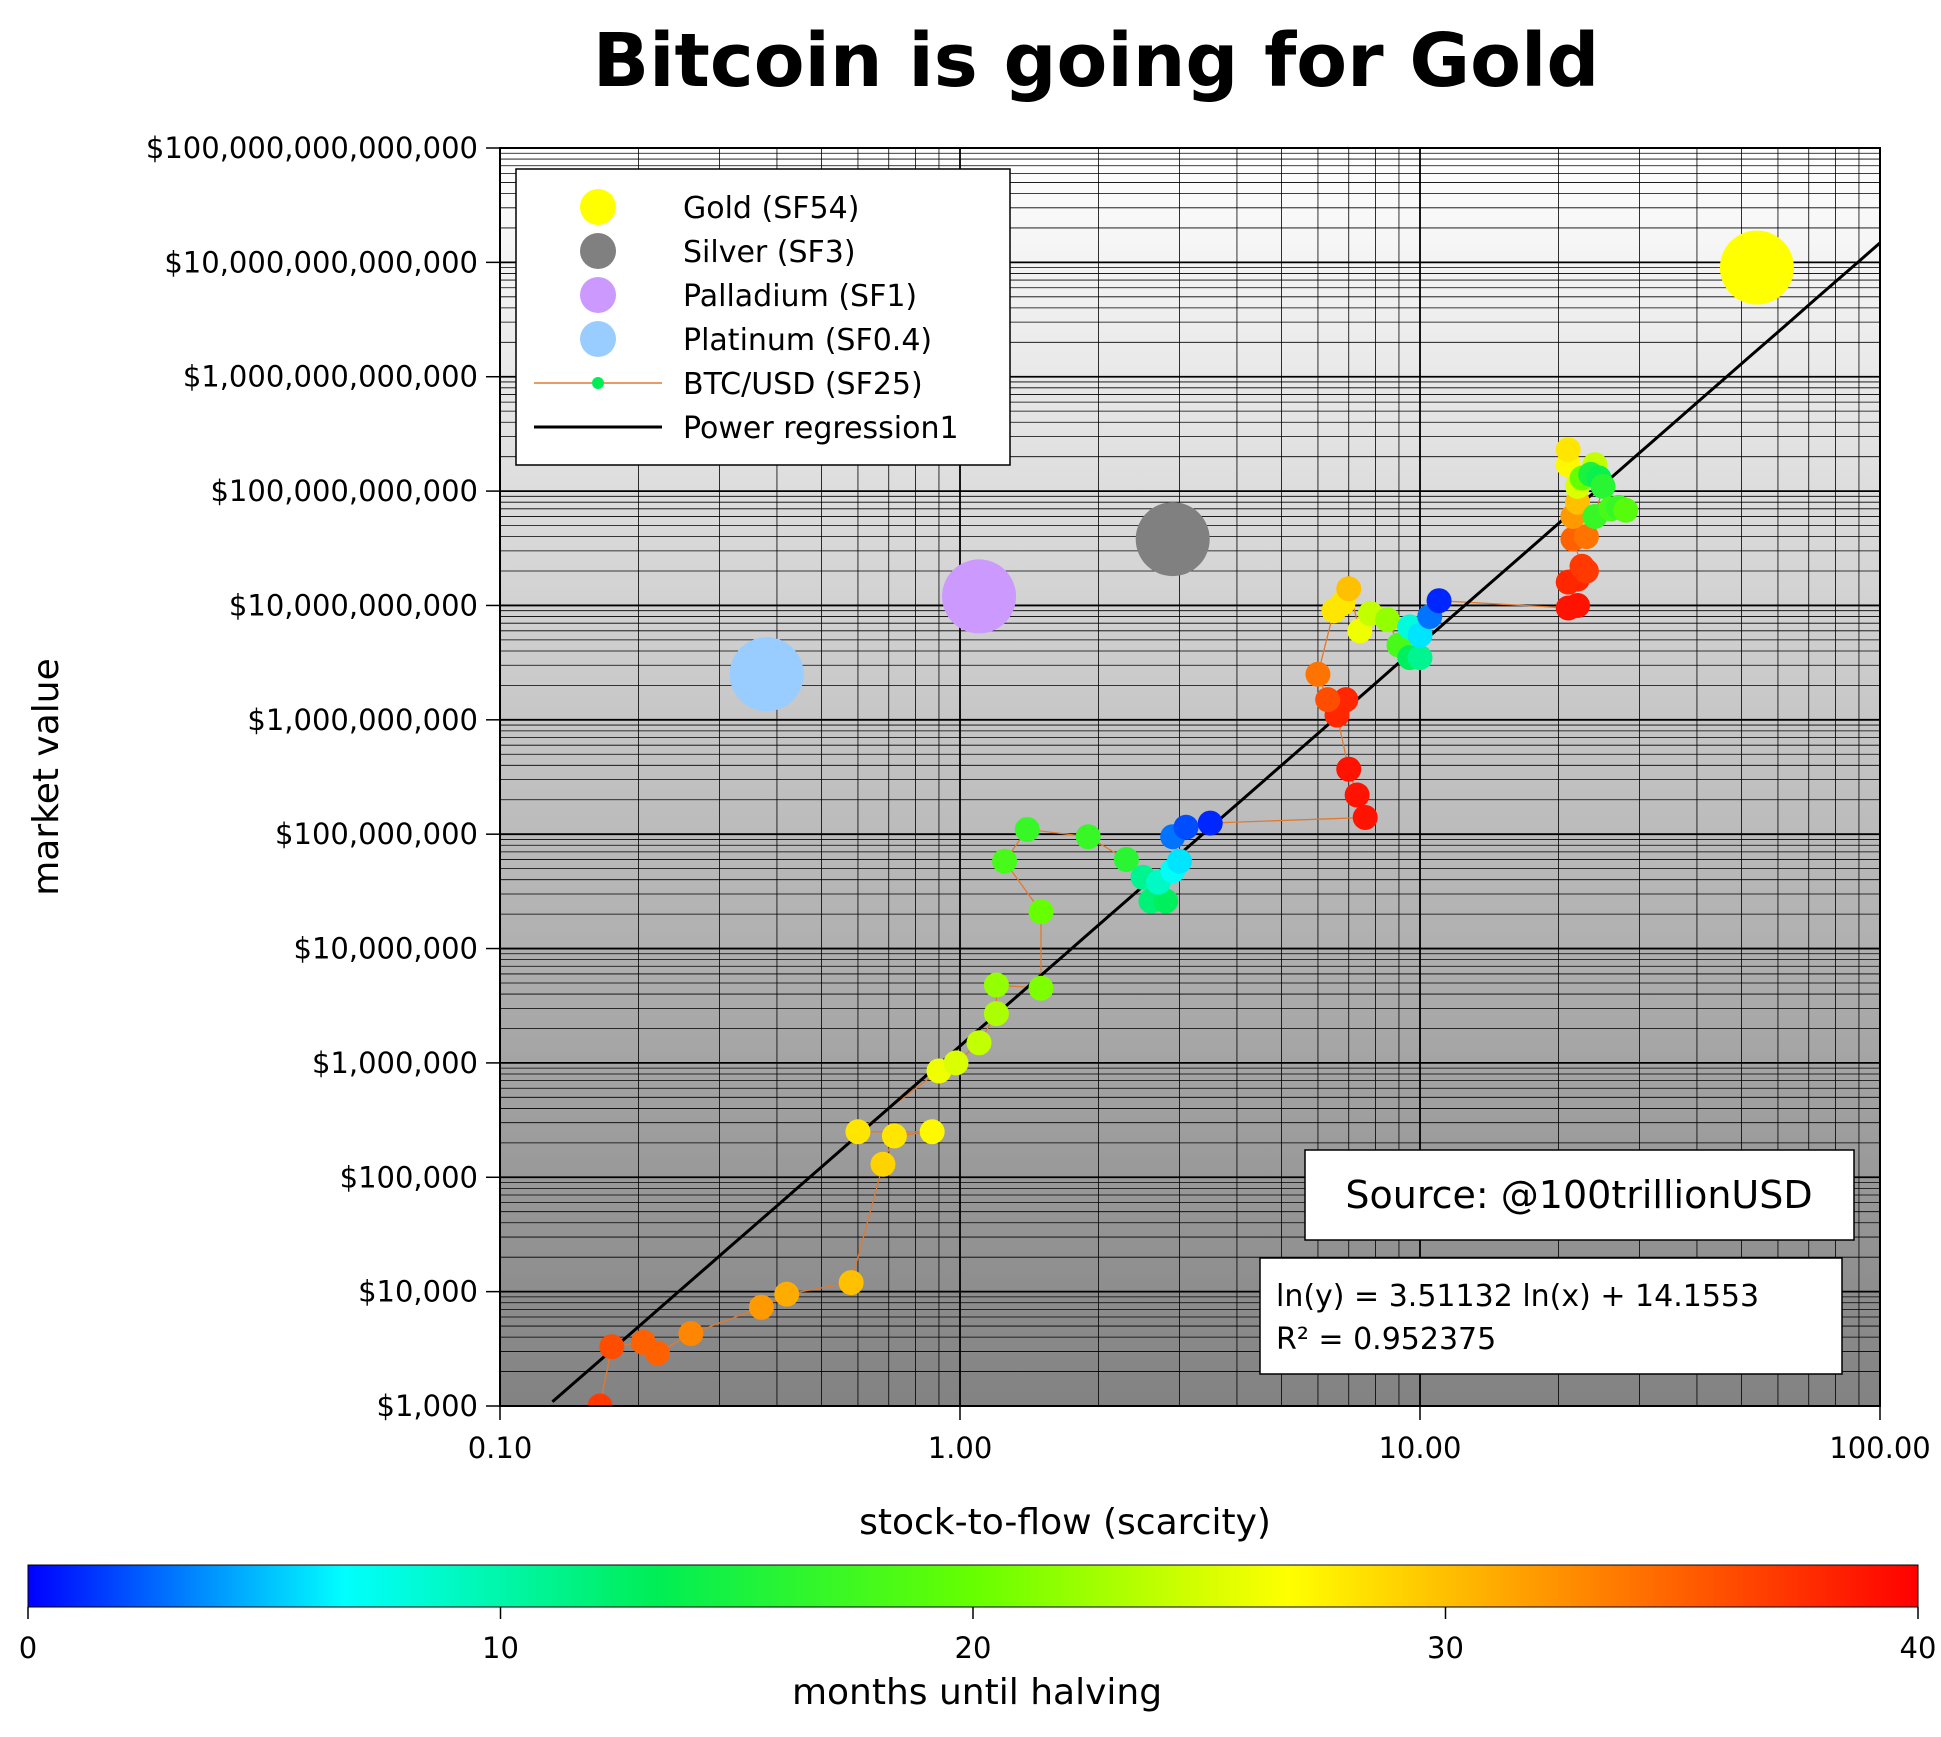 This screenshot has height=1737, width=1941. What do you see at coordinates (1172, 539) in the screenshot?
I see `commodity-point-silver` at bounding box center [1172, 539].